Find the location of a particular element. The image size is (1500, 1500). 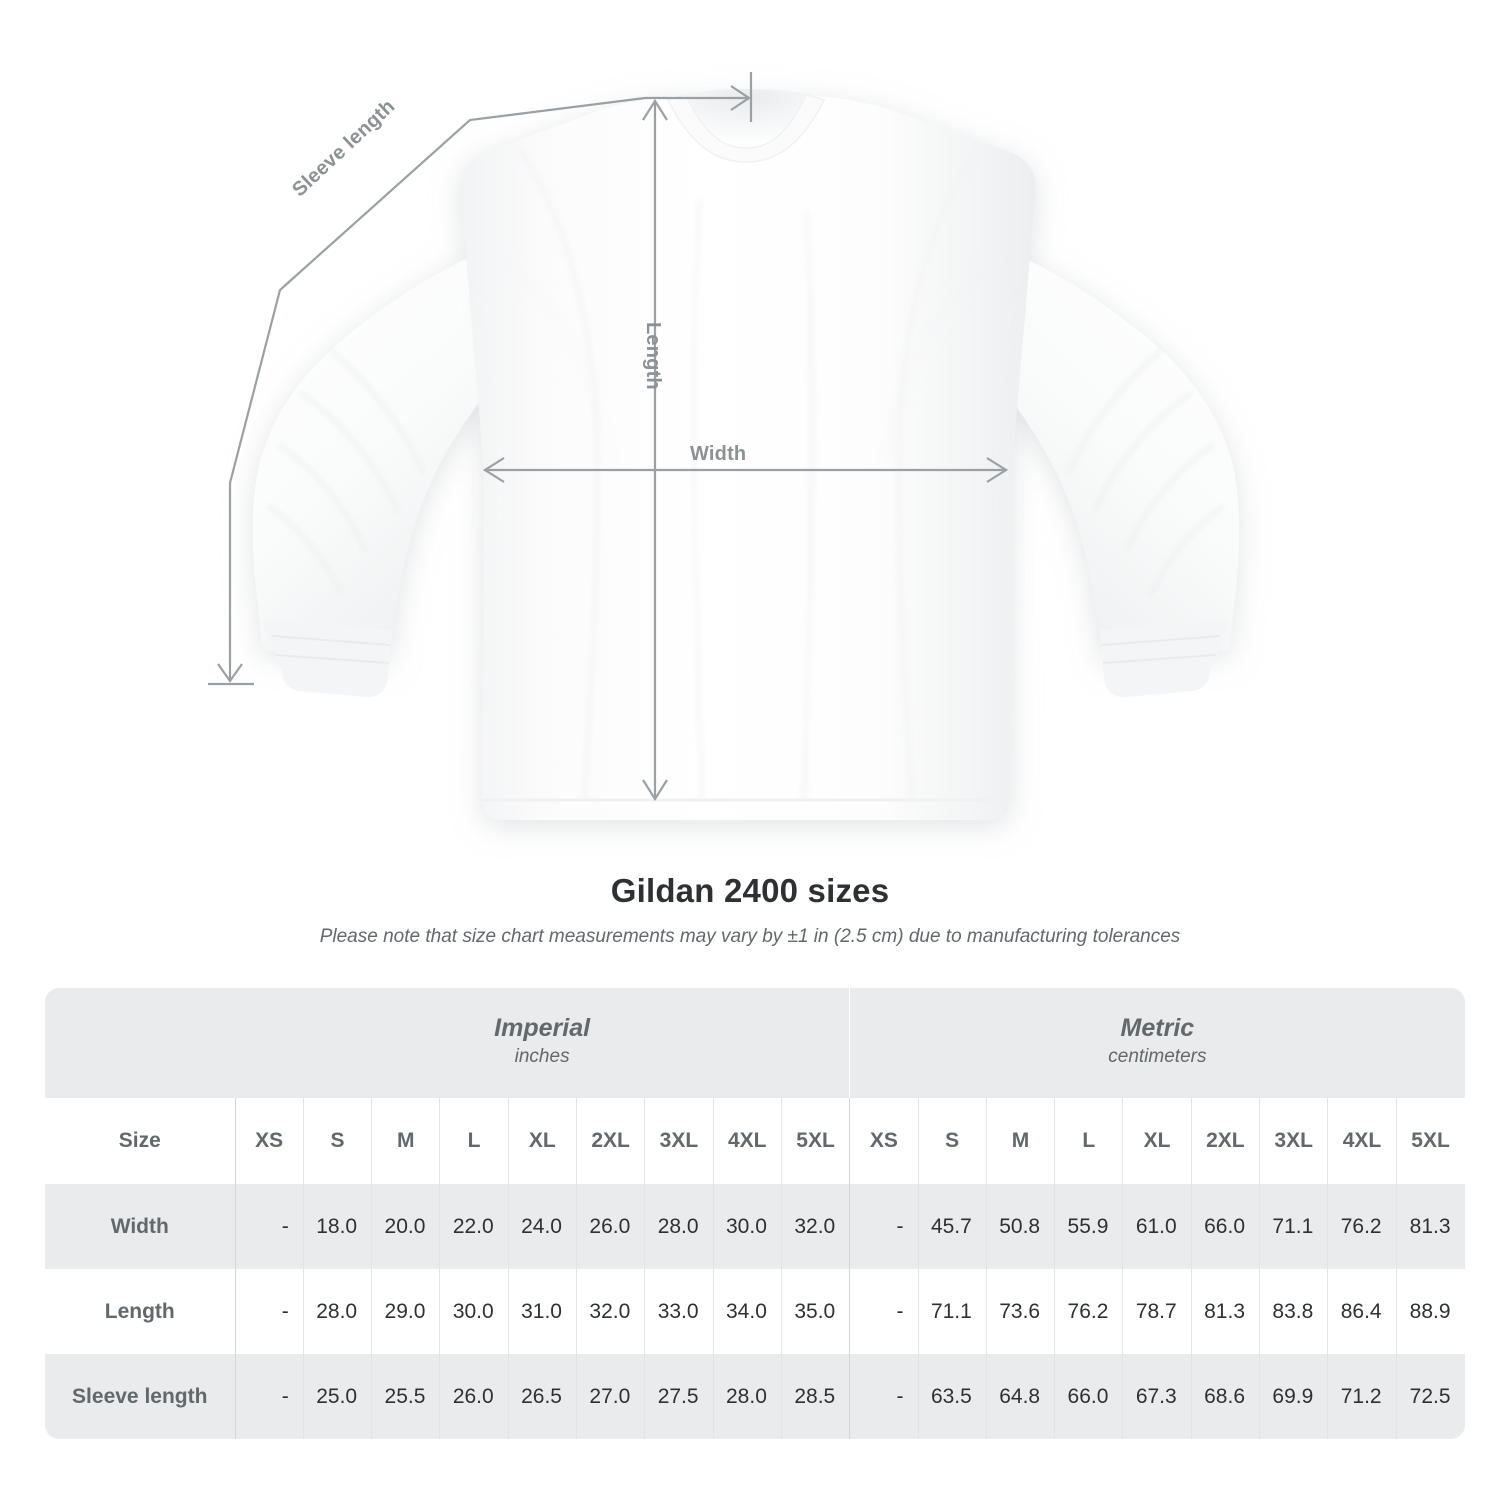

cell-width-metric-m: 50.8 is located at coordinates (1020, 1226).